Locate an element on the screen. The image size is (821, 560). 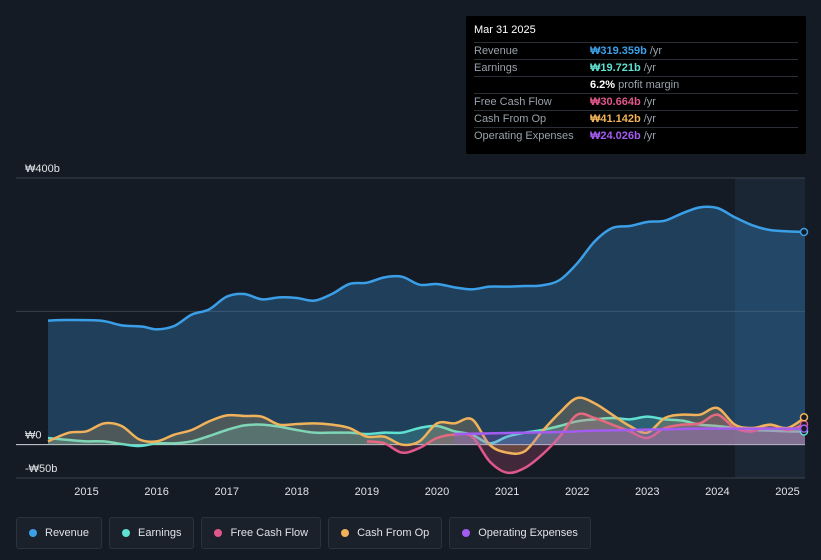
series-line-operating-expenses is located at coordinates (629, 431).